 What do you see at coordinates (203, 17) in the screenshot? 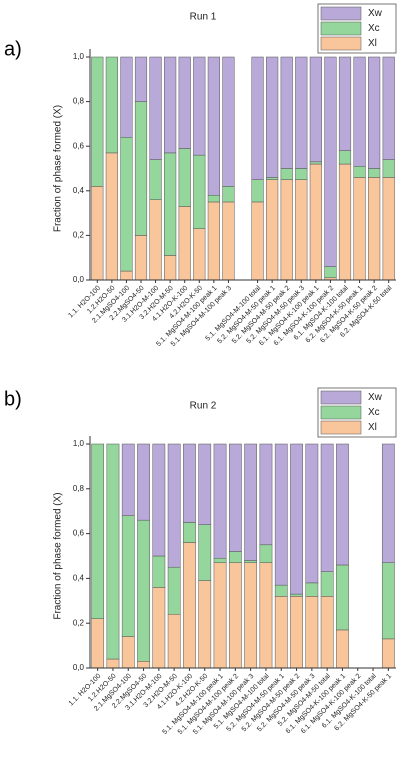
I see `chart-title: Run 1` at bounding box center [203, 17].